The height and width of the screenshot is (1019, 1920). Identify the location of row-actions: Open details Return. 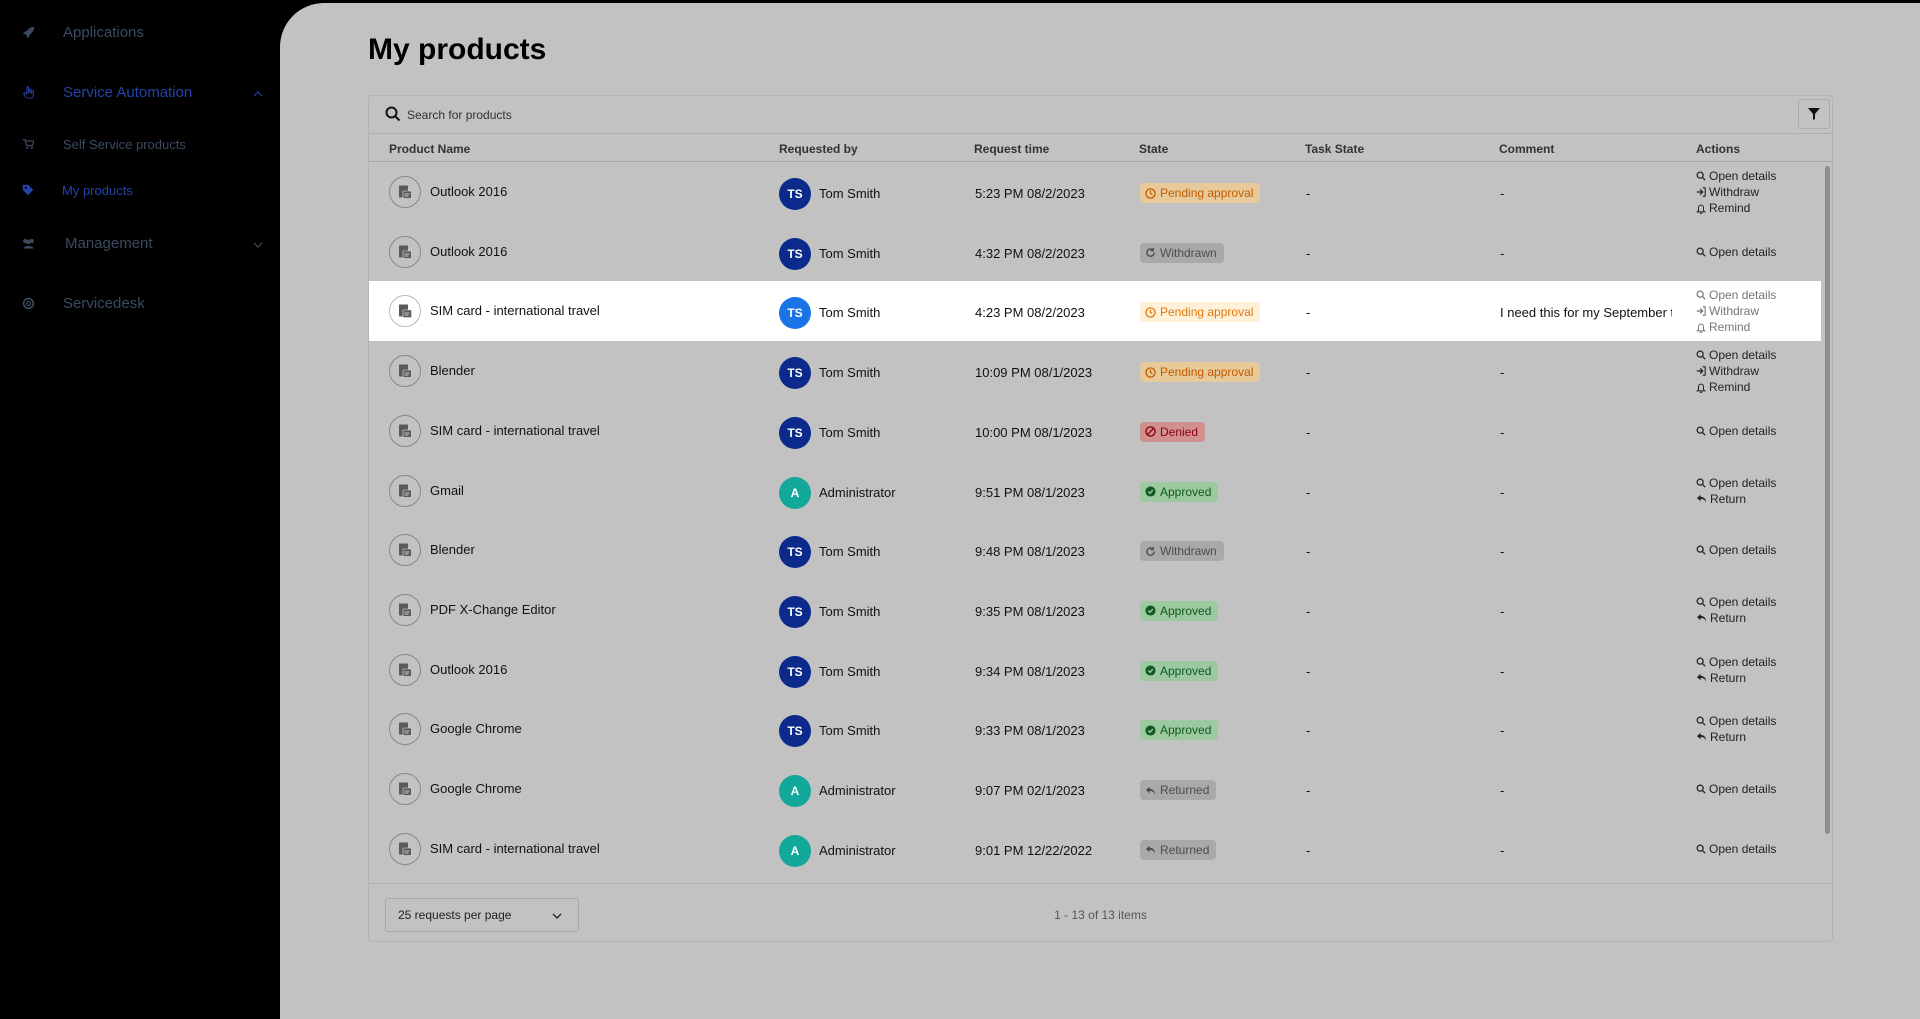
(1756, 670).